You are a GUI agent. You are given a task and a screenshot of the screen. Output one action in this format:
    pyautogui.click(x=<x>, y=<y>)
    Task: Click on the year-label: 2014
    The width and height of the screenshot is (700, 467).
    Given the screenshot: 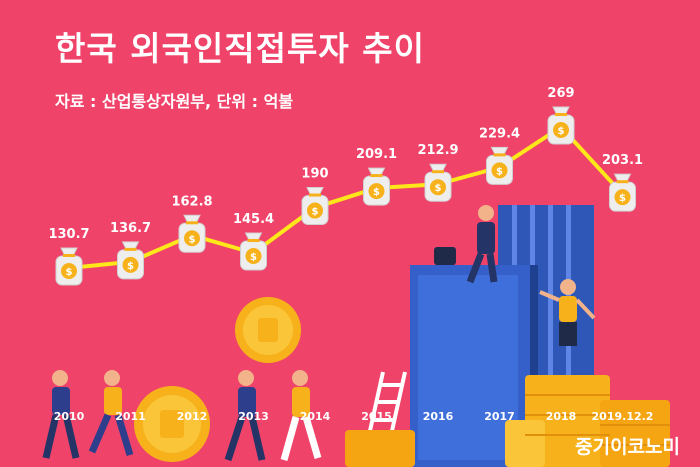 What is the action you would take?
    pyautogui.click(x=315, y=416)
    